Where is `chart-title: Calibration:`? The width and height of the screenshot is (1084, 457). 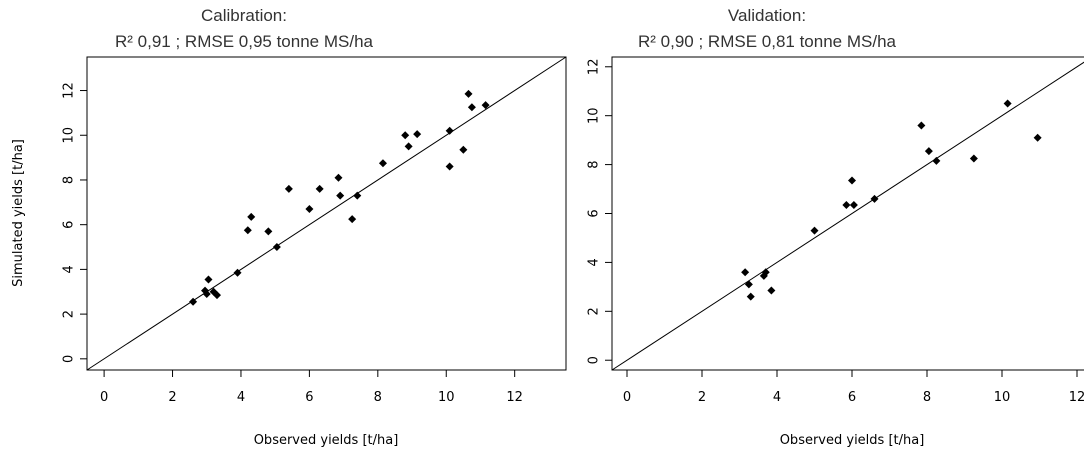 chart-title: Calibration: is located at coordinates (244, 15).